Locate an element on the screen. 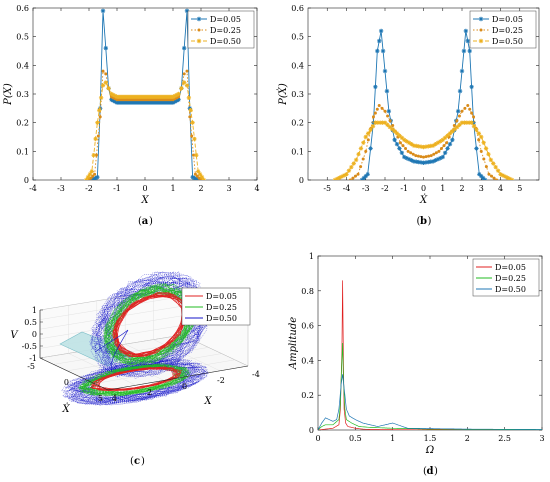 The image size is (550, 482). y-tick-label: 0 is located at coordinates (301, 180).